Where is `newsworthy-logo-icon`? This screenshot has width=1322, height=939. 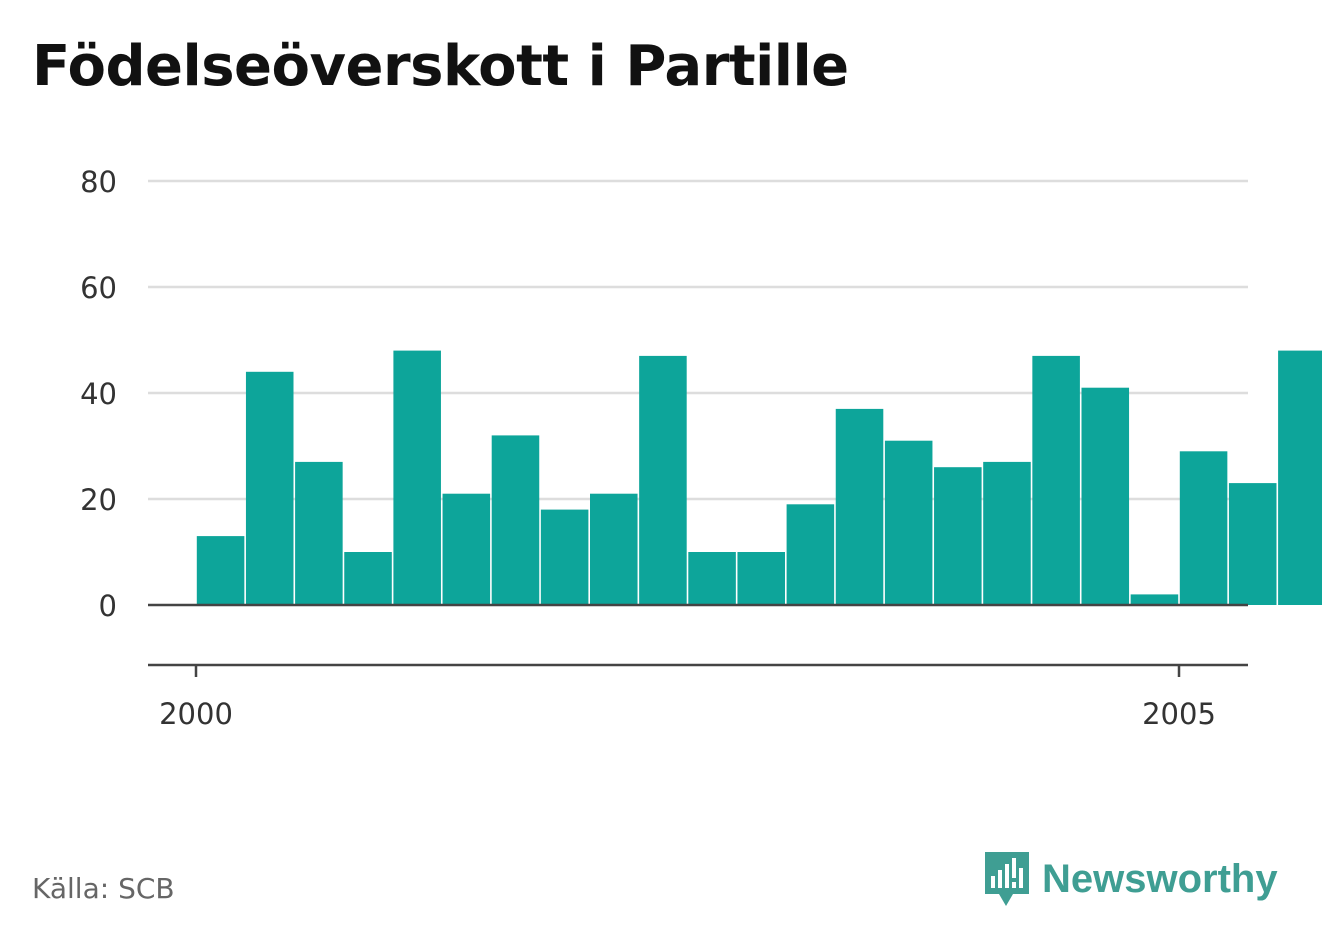
newsworthy-logo-icon is located at coordinates (1007, 879).